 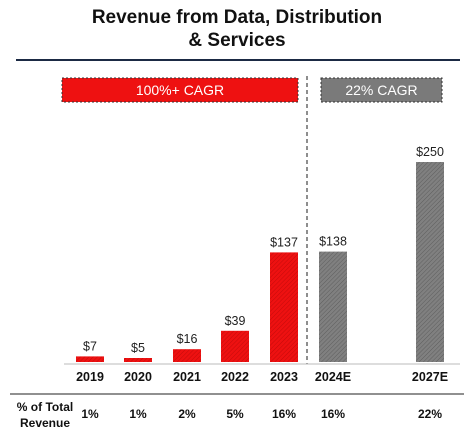 I want to click on x-tick-label-2020: 2020, so click(x=138, y=377).